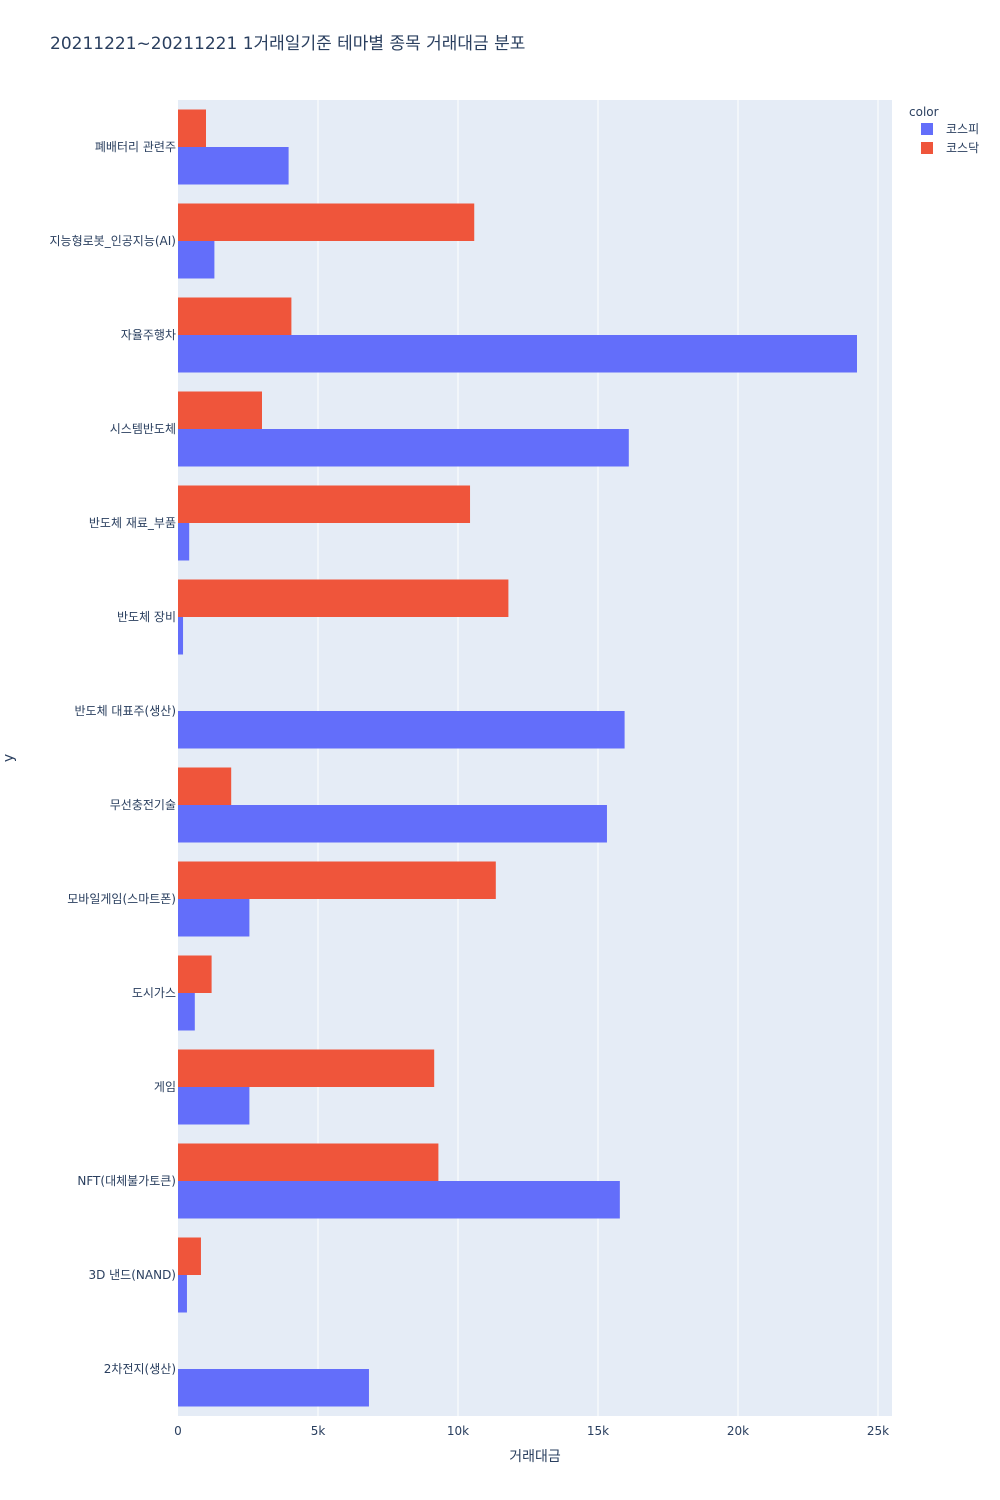 This screenshot has height=1500, width=1000. What do you see at coordinates (927, 148) in the screenshot?
I see `legend-swatch-kosdaq` at bounding box center [927, 148].